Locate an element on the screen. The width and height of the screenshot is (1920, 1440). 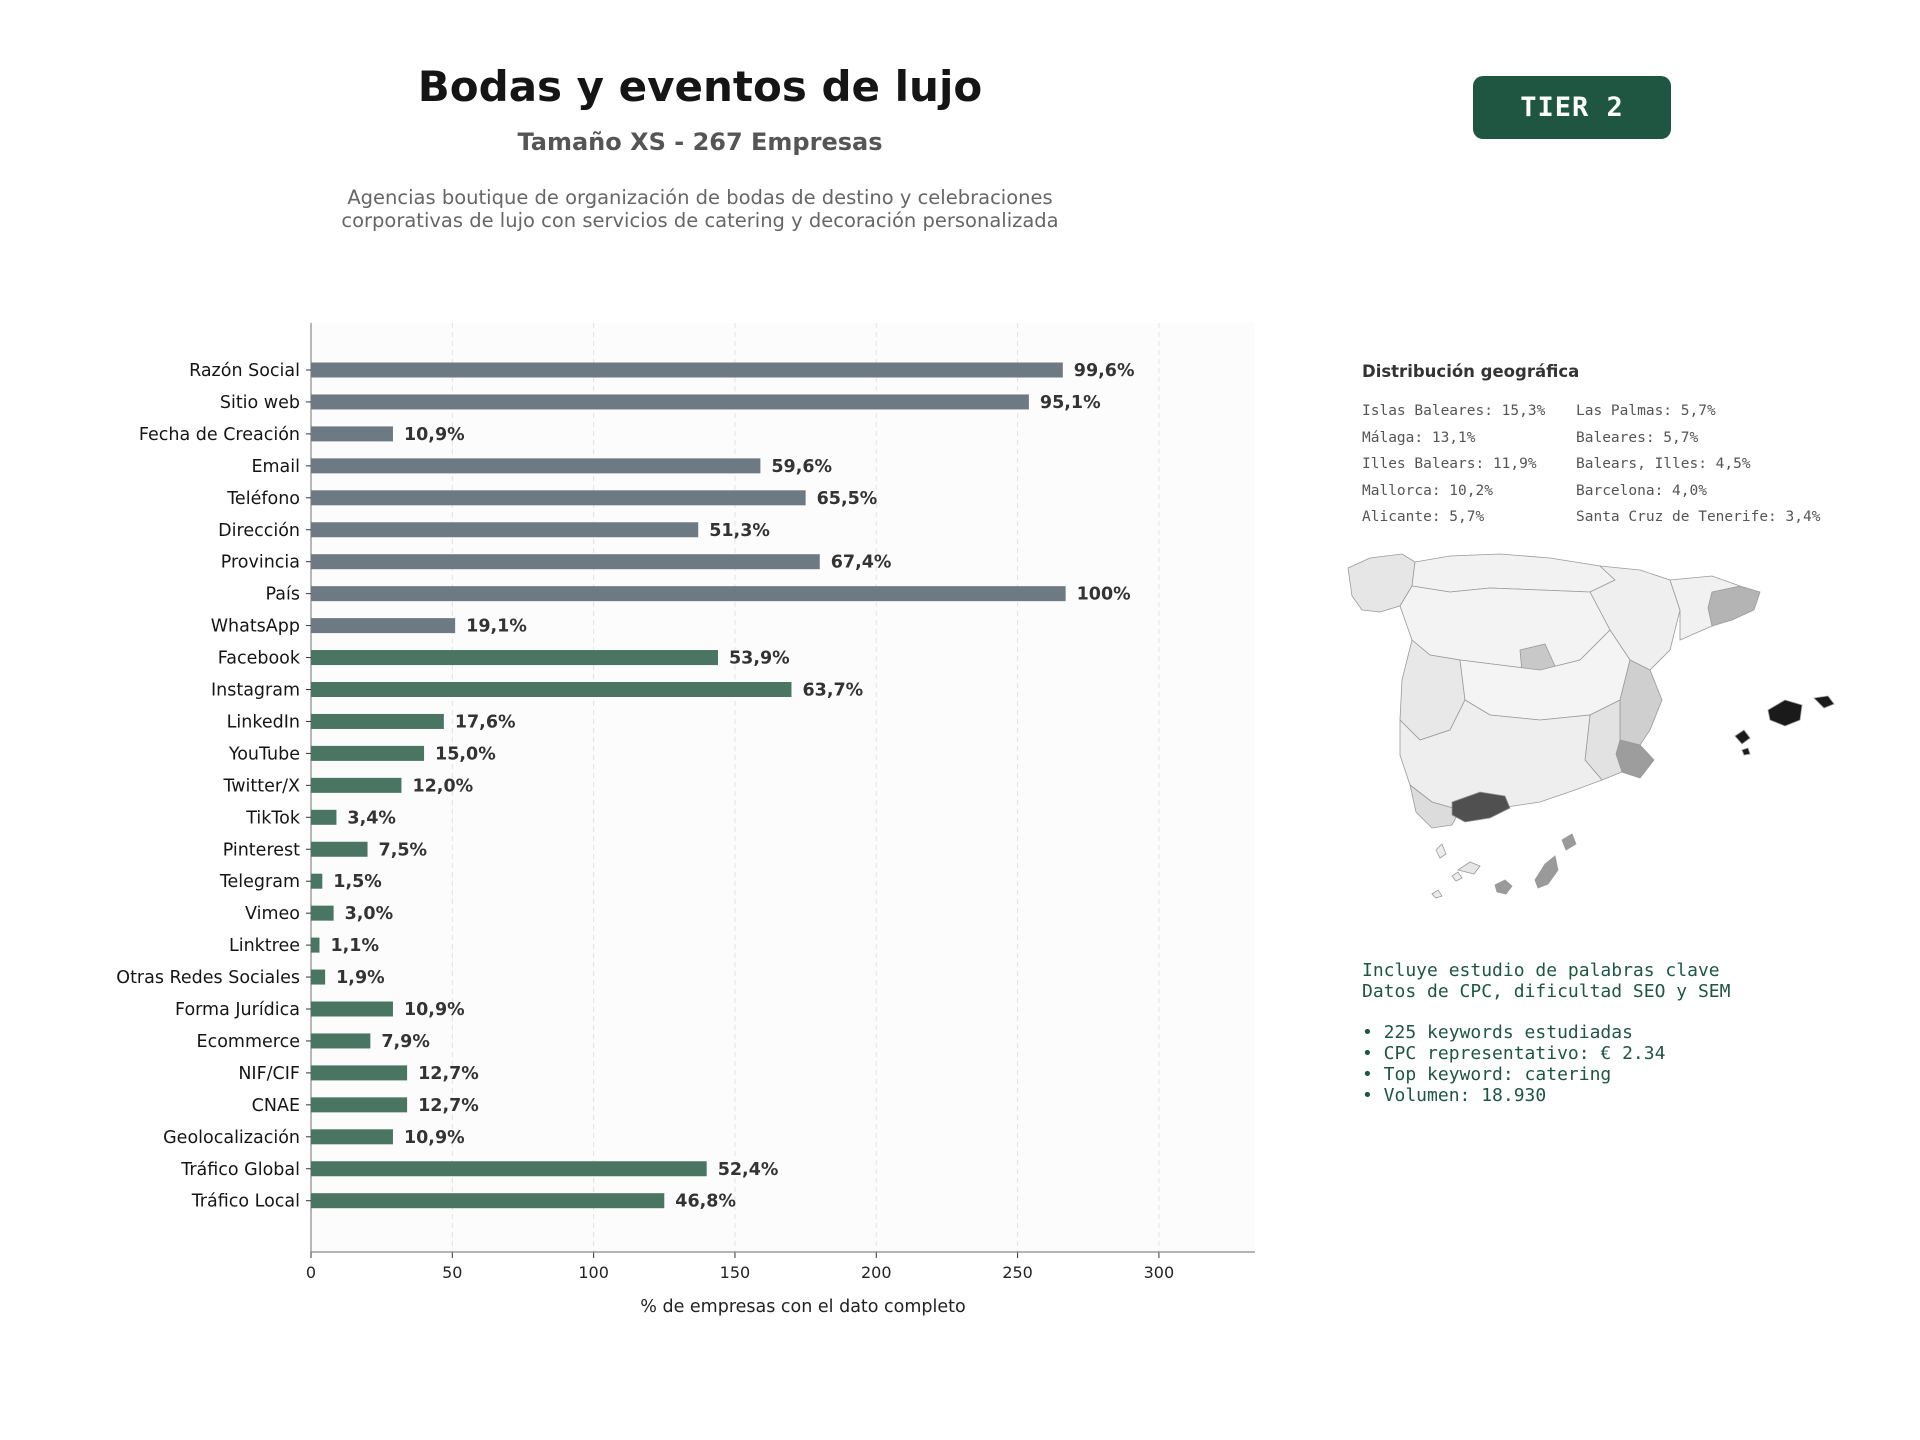
category-label: Email is located at coordinates (275, 467).